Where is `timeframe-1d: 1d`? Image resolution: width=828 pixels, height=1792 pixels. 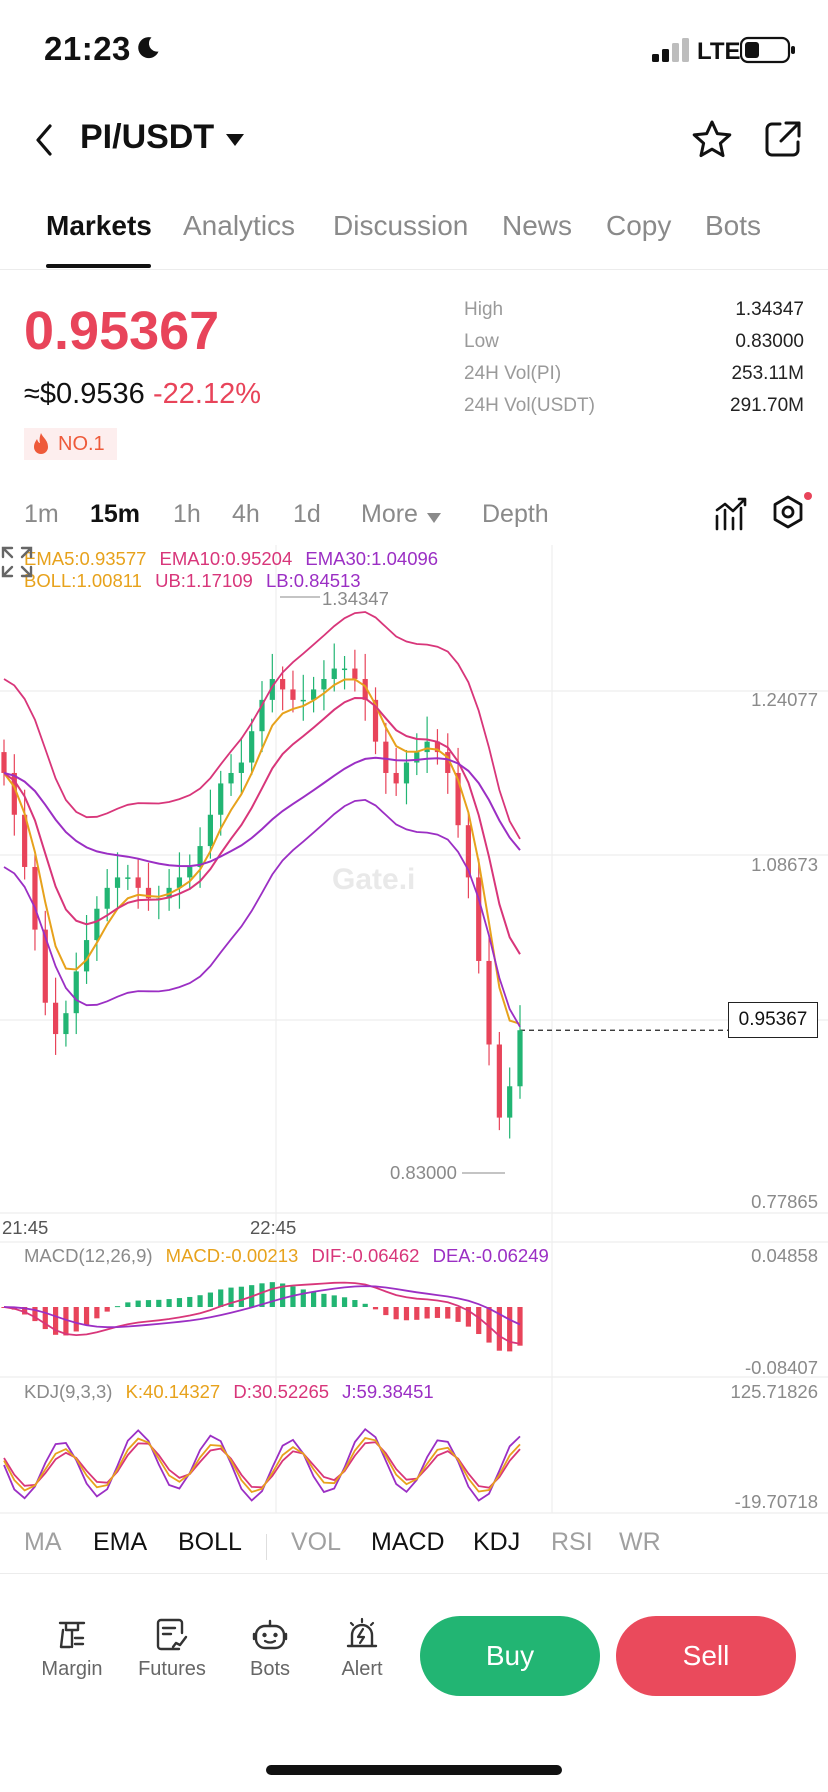
timeframe-1d: 1d is located at coordinates (307, 514).